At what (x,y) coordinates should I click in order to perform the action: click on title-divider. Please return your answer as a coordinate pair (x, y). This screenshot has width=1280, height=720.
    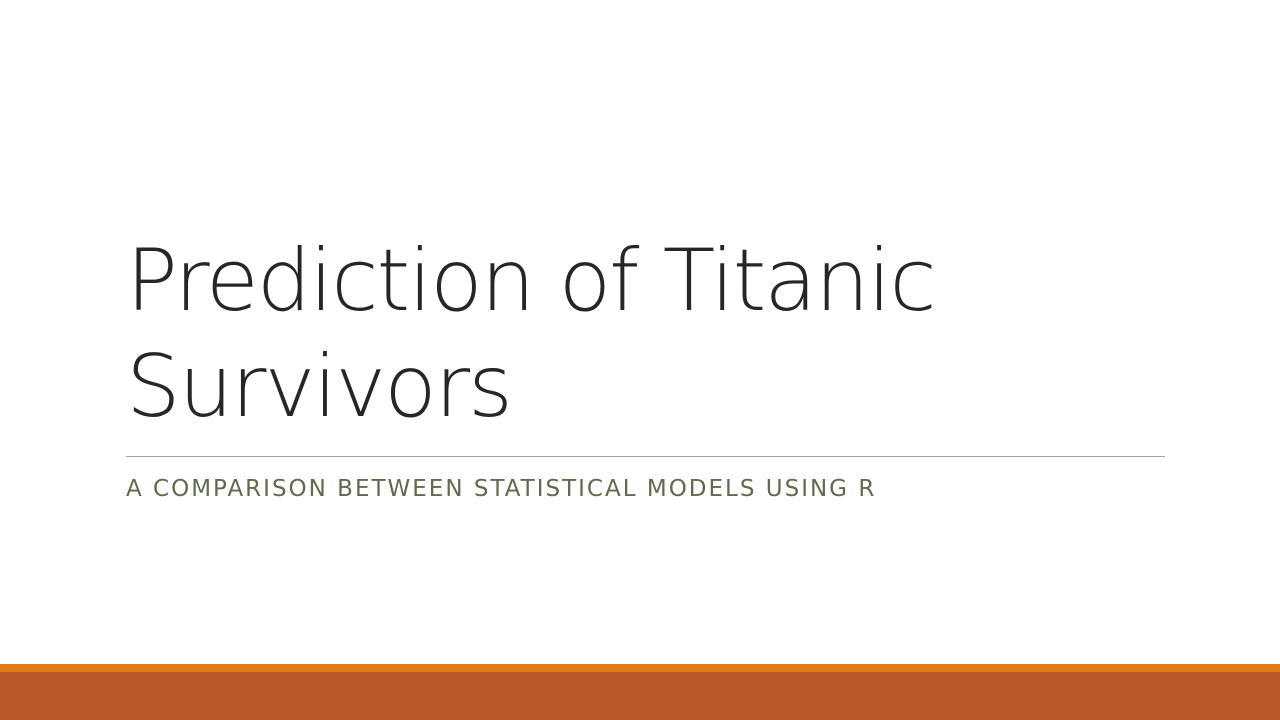
    Looking at the image, I should click on (645, 456).